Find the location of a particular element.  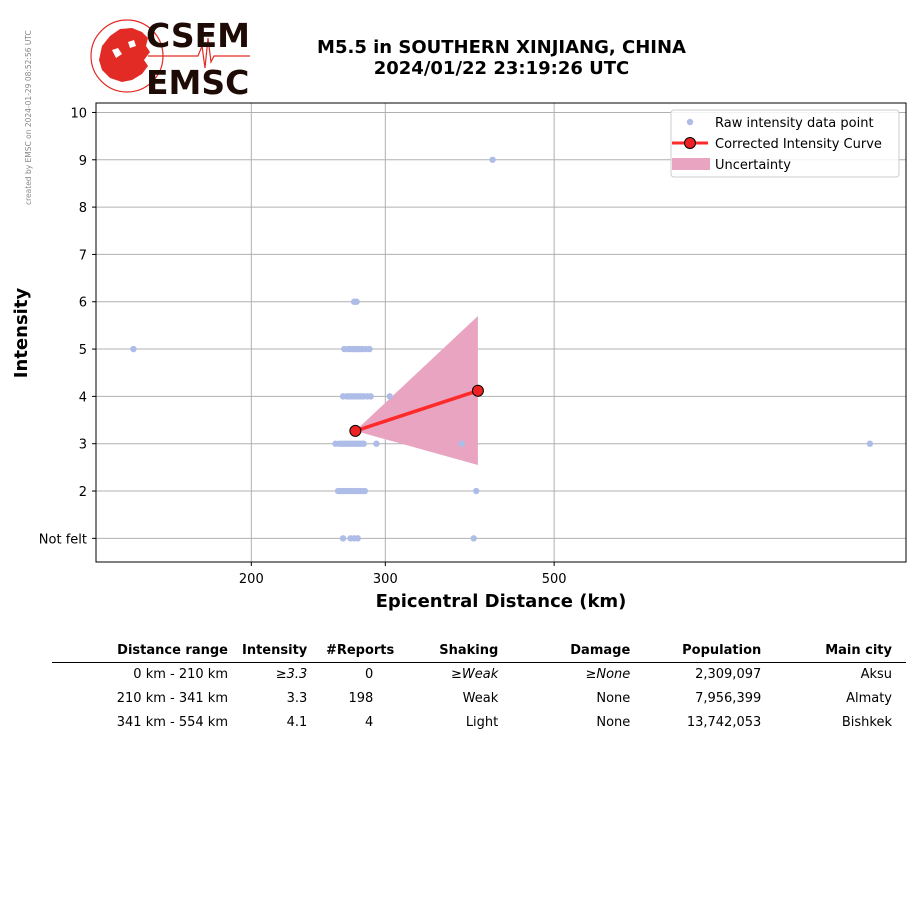

title-line-2: 2024/01/22 23:19:26 UTC is located at coordinates (501, 68).